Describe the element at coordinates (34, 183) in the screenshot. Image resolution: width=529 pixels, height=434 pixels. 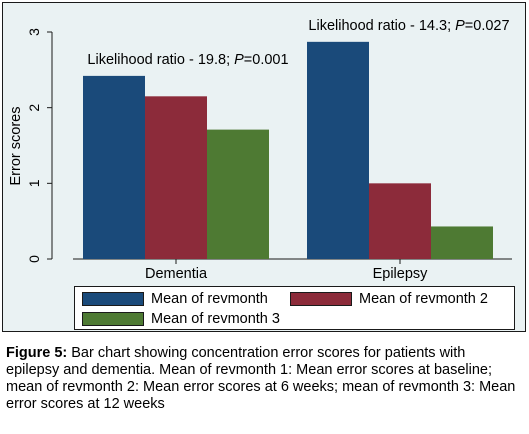
I see `y-tick-label: 1` at that location.